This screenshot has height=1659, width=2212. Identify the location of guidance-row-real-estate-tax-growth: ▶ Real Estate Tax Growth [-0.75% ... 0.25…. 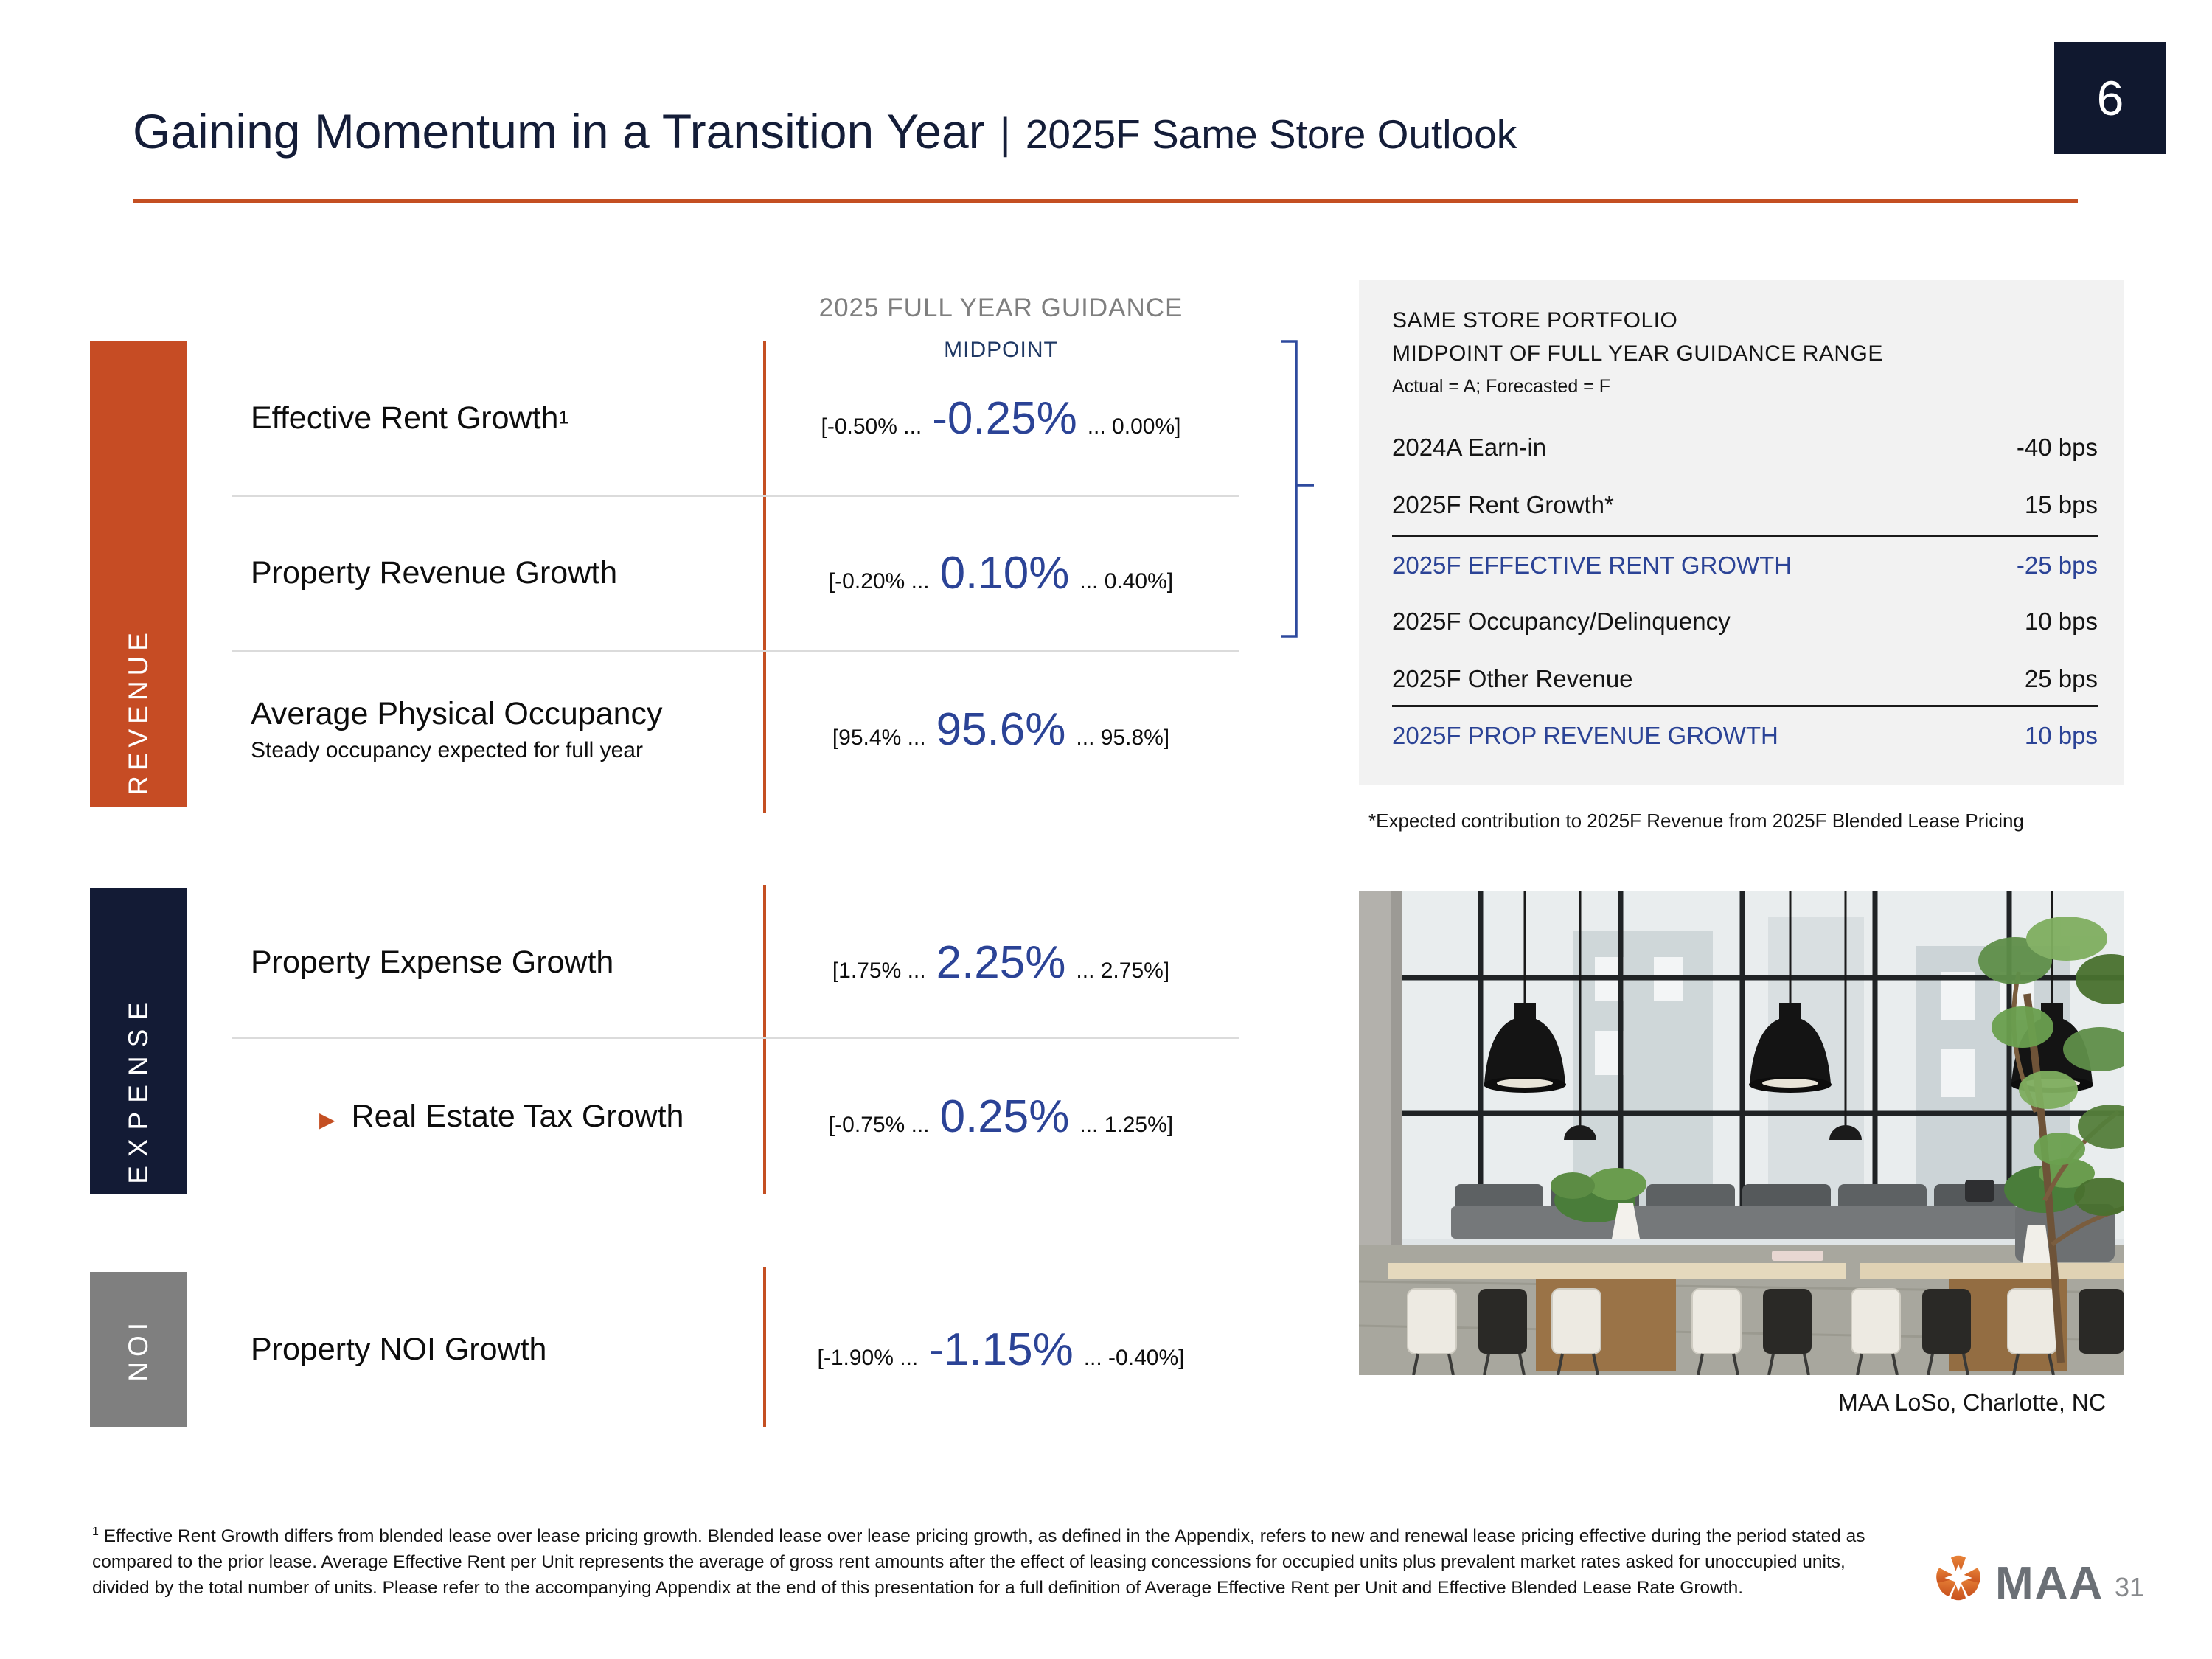
(735, 1116).